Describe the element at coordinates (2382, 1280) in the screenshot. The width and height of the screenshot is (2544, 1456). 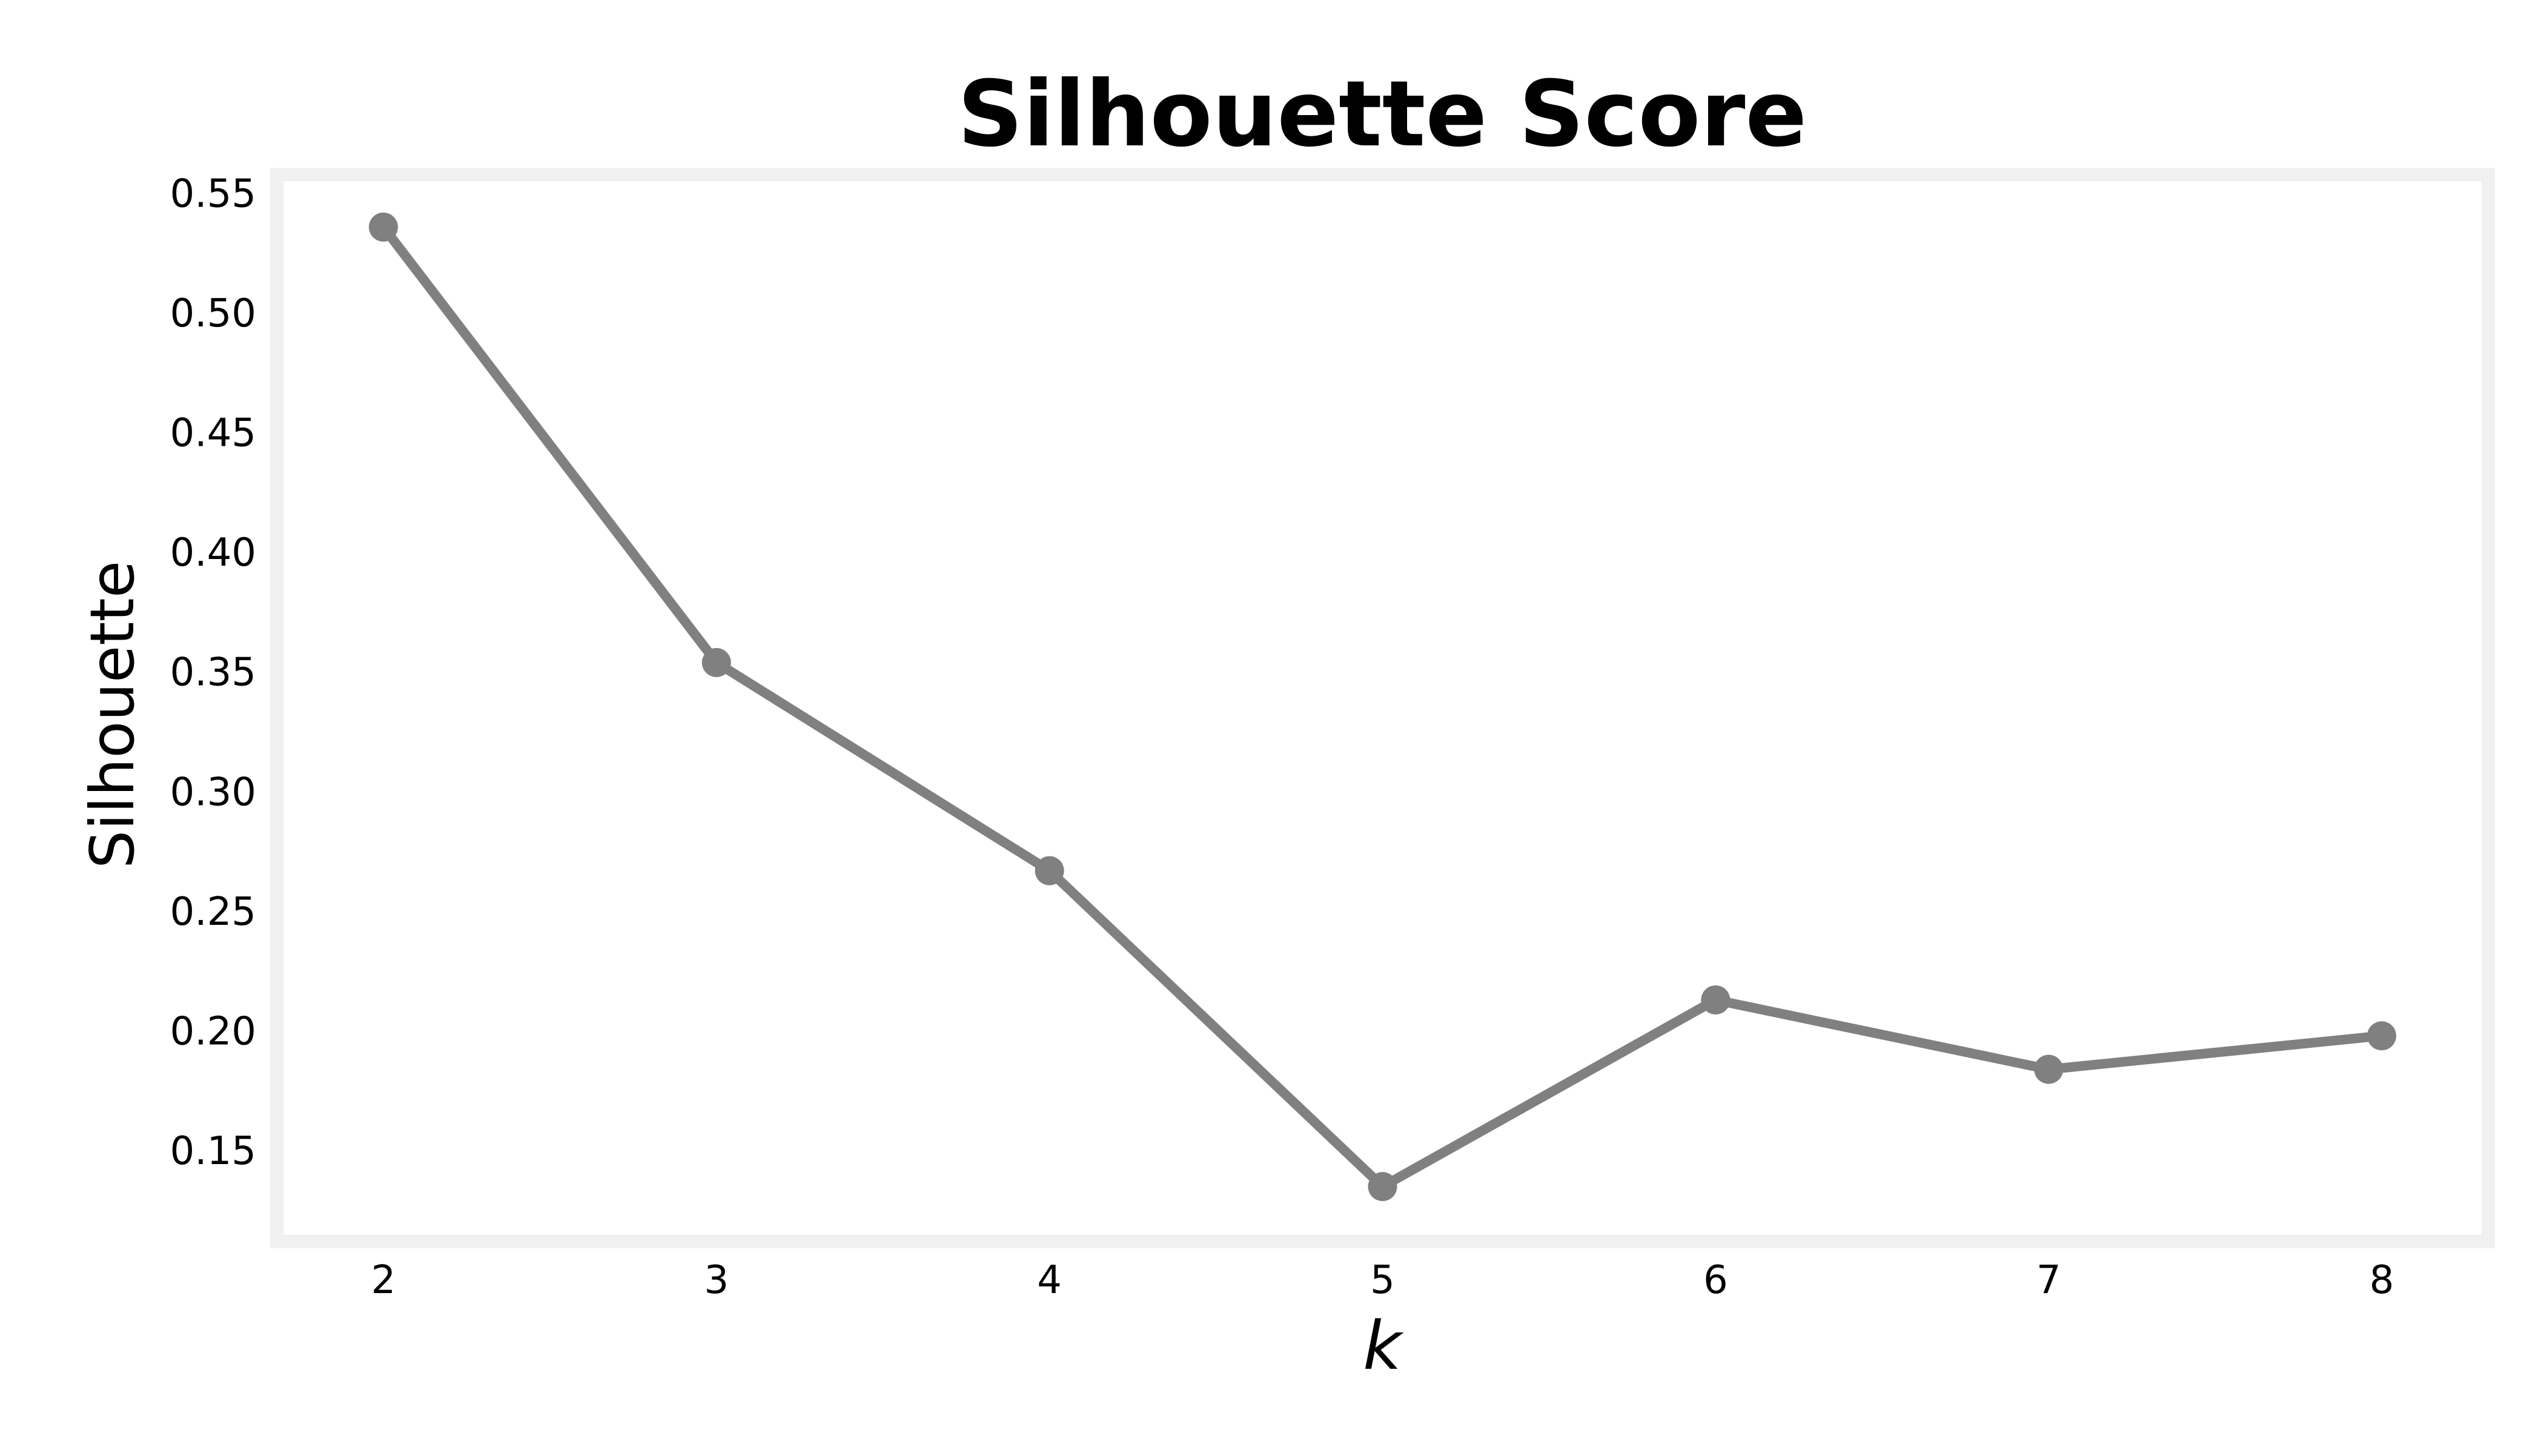
I see `x-tick-label: 8` at that location.